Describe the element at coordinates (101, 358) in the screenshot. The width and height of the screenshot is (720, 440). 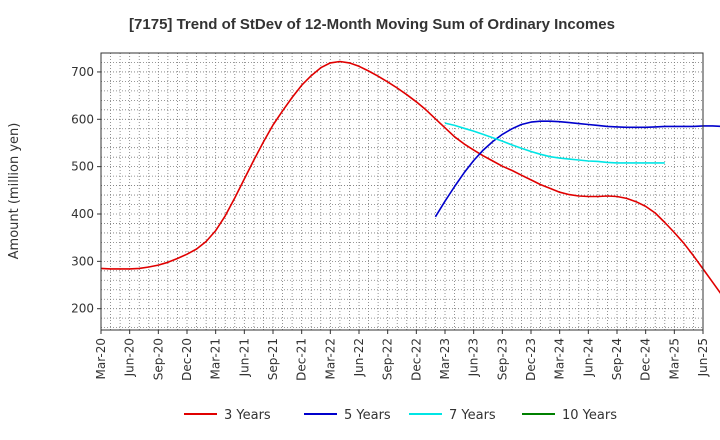
I see `x-tick-label: Mar-20` at that location.